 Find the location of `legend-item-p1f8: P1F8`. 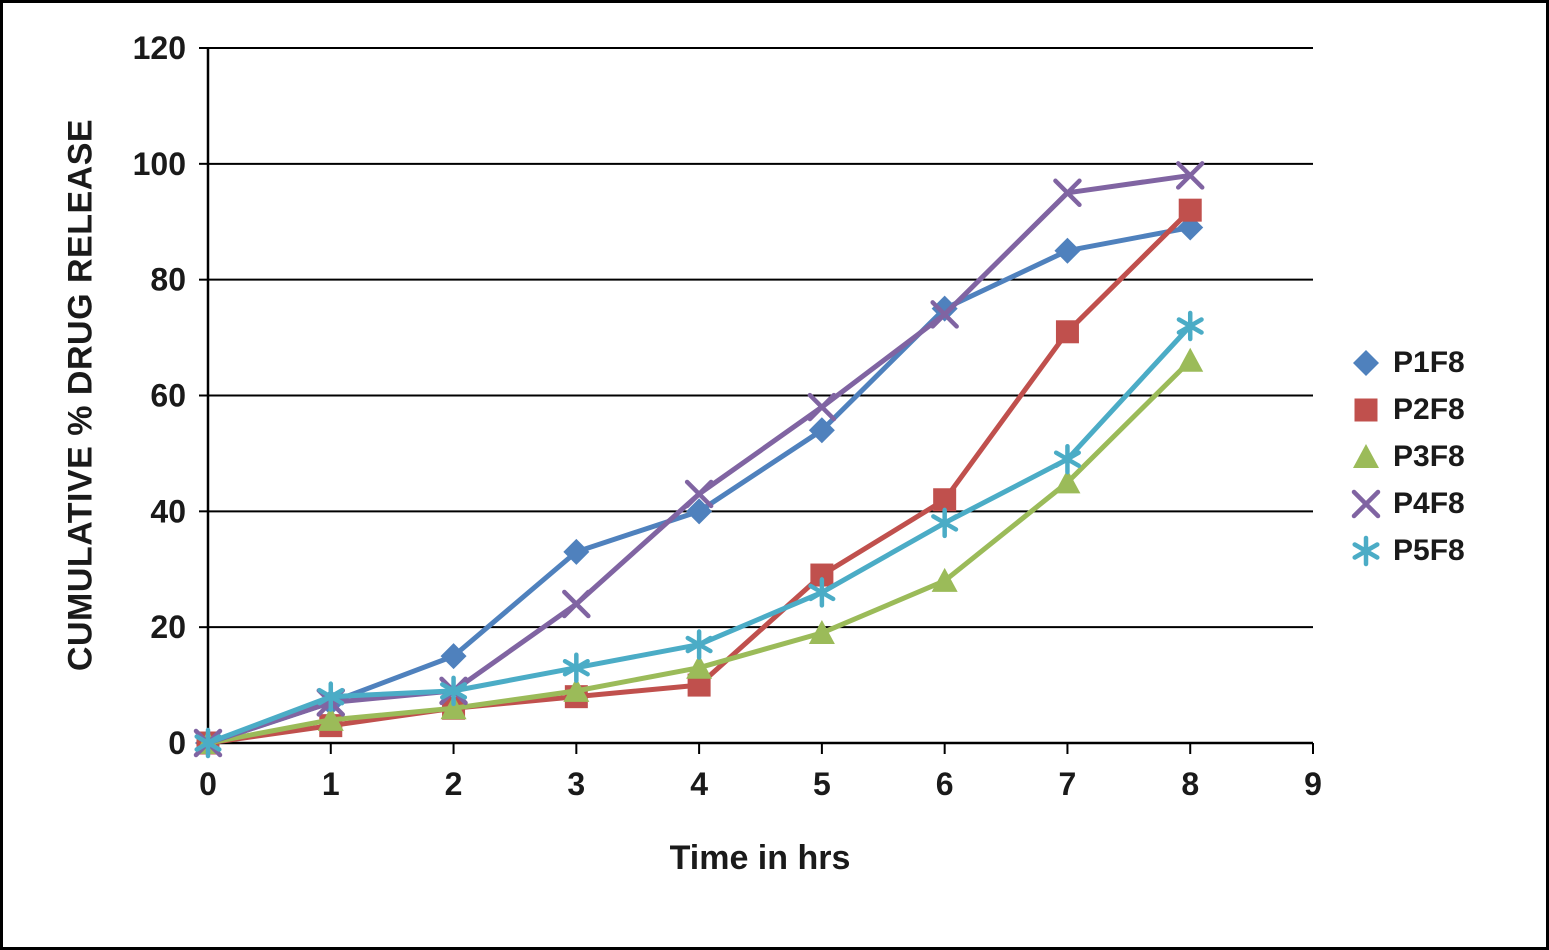

legend-item-p1f8: P1F8 is located at coordinates (1406, 362).